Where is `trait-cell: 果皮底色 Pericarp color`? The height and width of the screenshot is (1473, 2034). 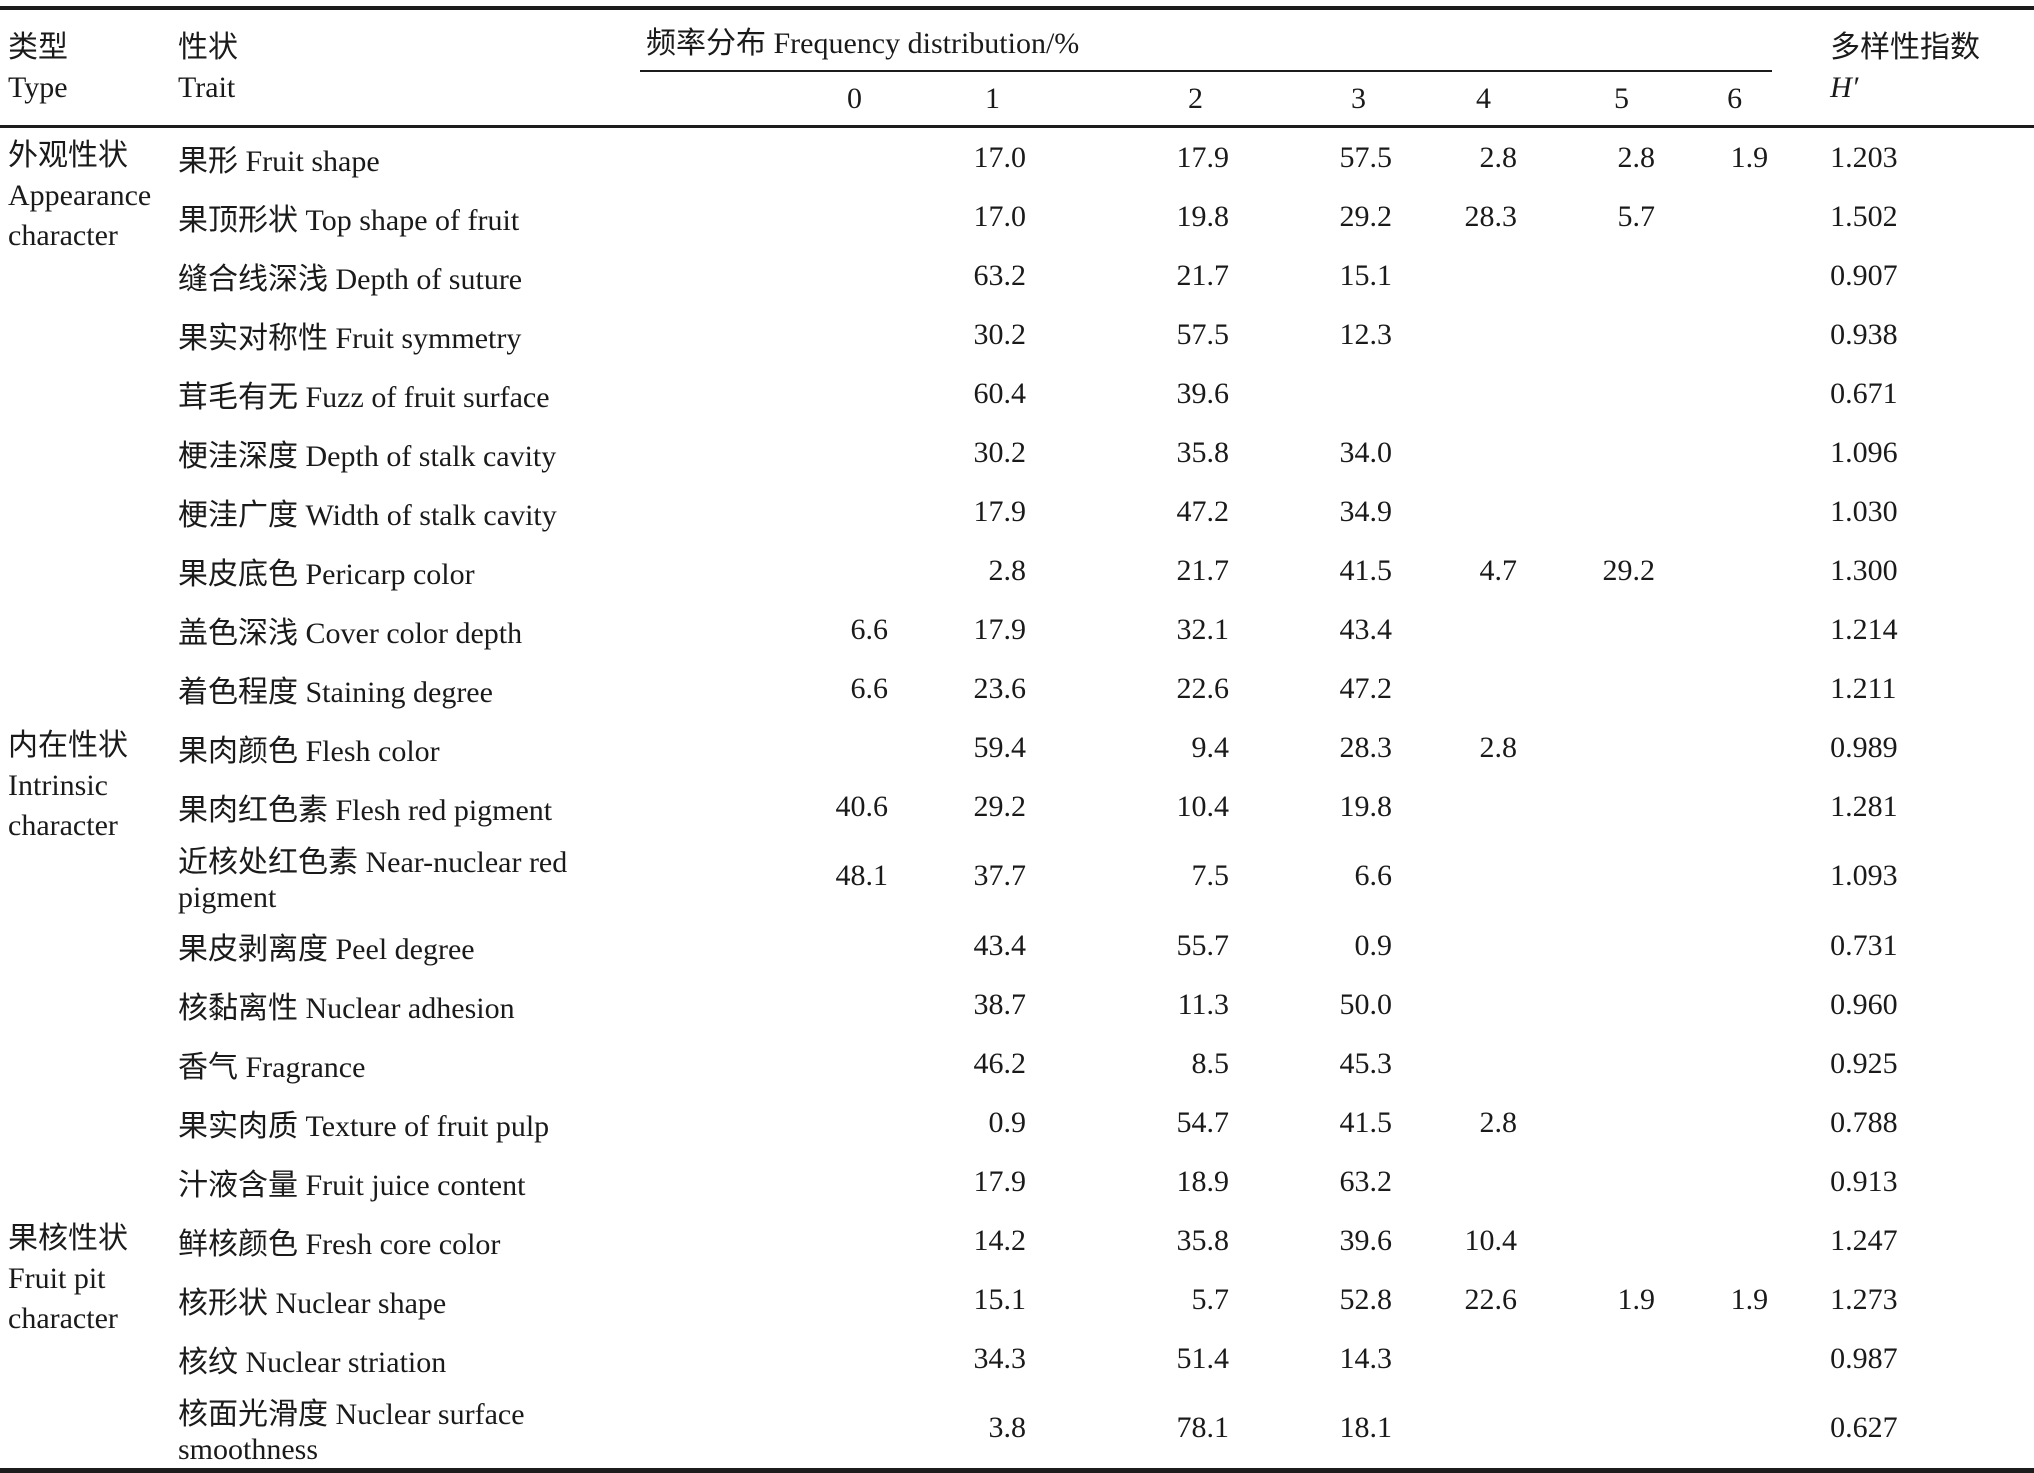
trait-cell: 果皮底色 Pericarp color is located at coordinates (326, 574).